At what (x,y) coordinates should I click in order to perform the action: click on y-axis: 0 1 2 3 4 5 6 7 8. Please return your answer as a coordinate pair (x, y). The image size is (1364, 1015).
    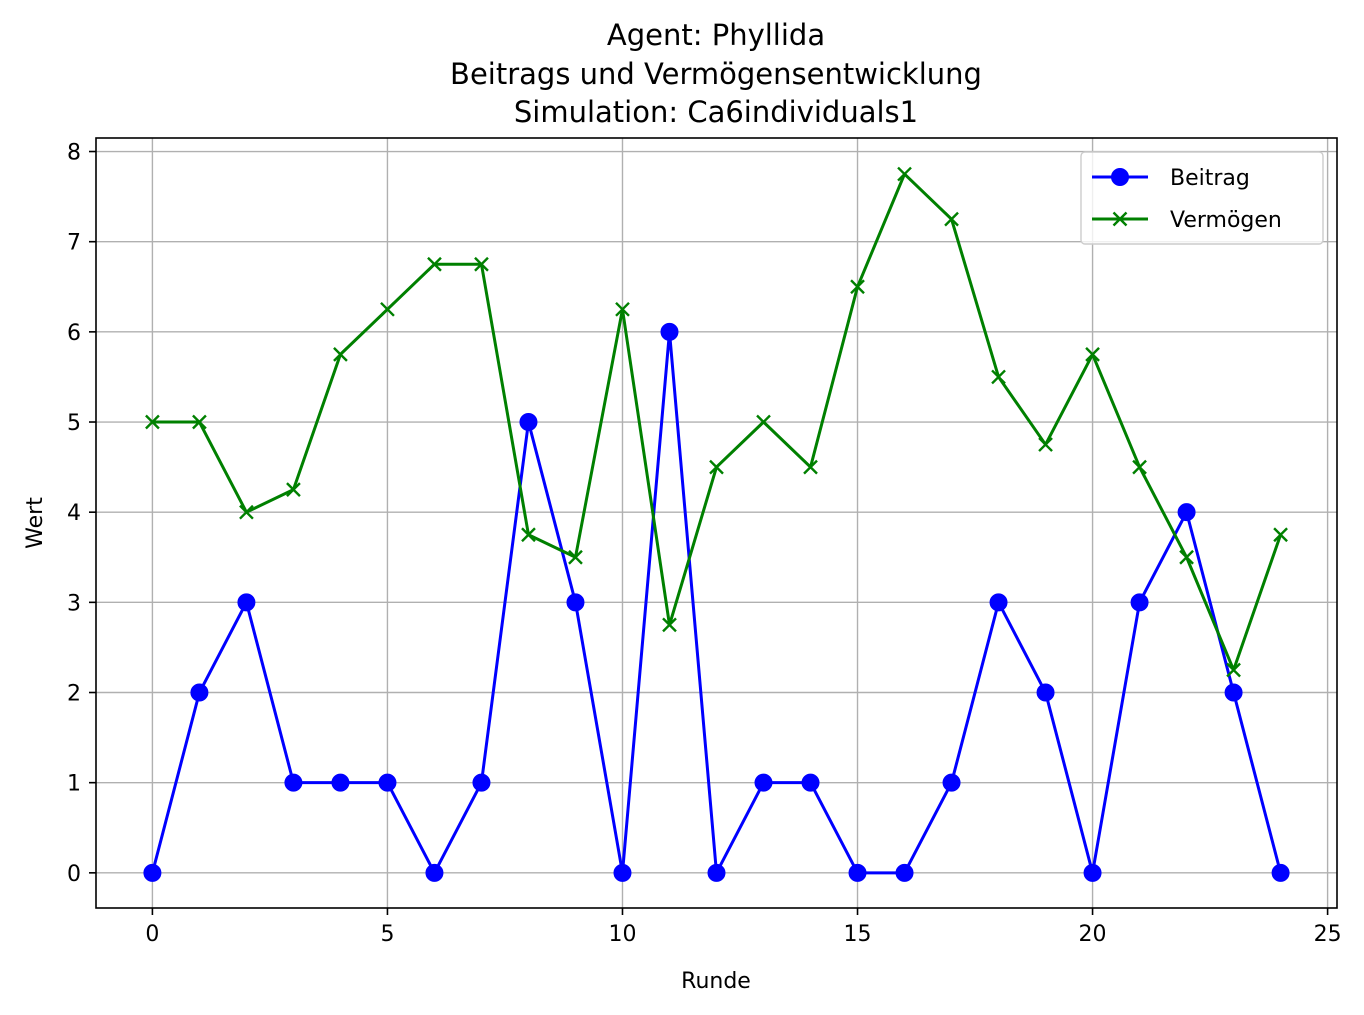
    Looking at the image, I should click on (81, 514).